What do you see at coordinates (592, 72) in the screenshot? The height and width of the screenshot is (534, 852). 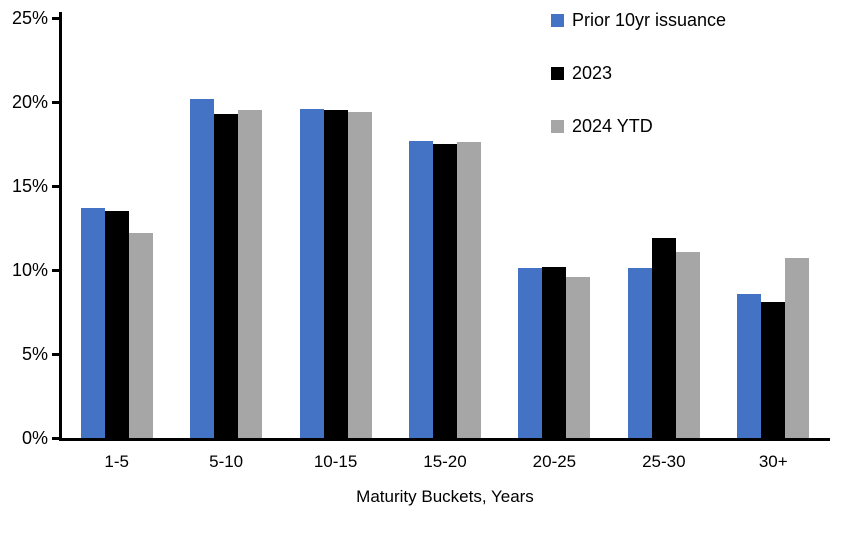 I see `legend-label: 2023` at bounding box center [592, 72].